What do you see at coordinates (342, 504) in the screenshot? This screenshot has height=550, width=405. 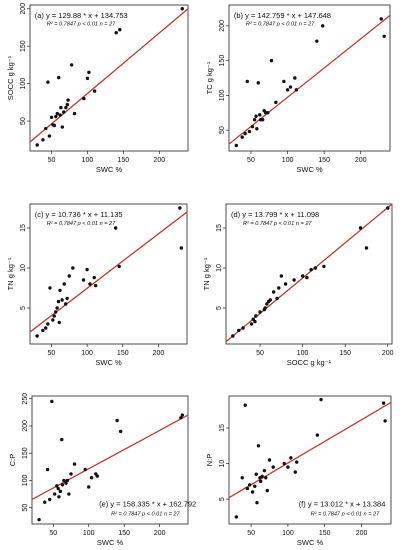 I see `panel-label: (f) y = 13.012 * x + 13.384` at bounding box center [342, 504].